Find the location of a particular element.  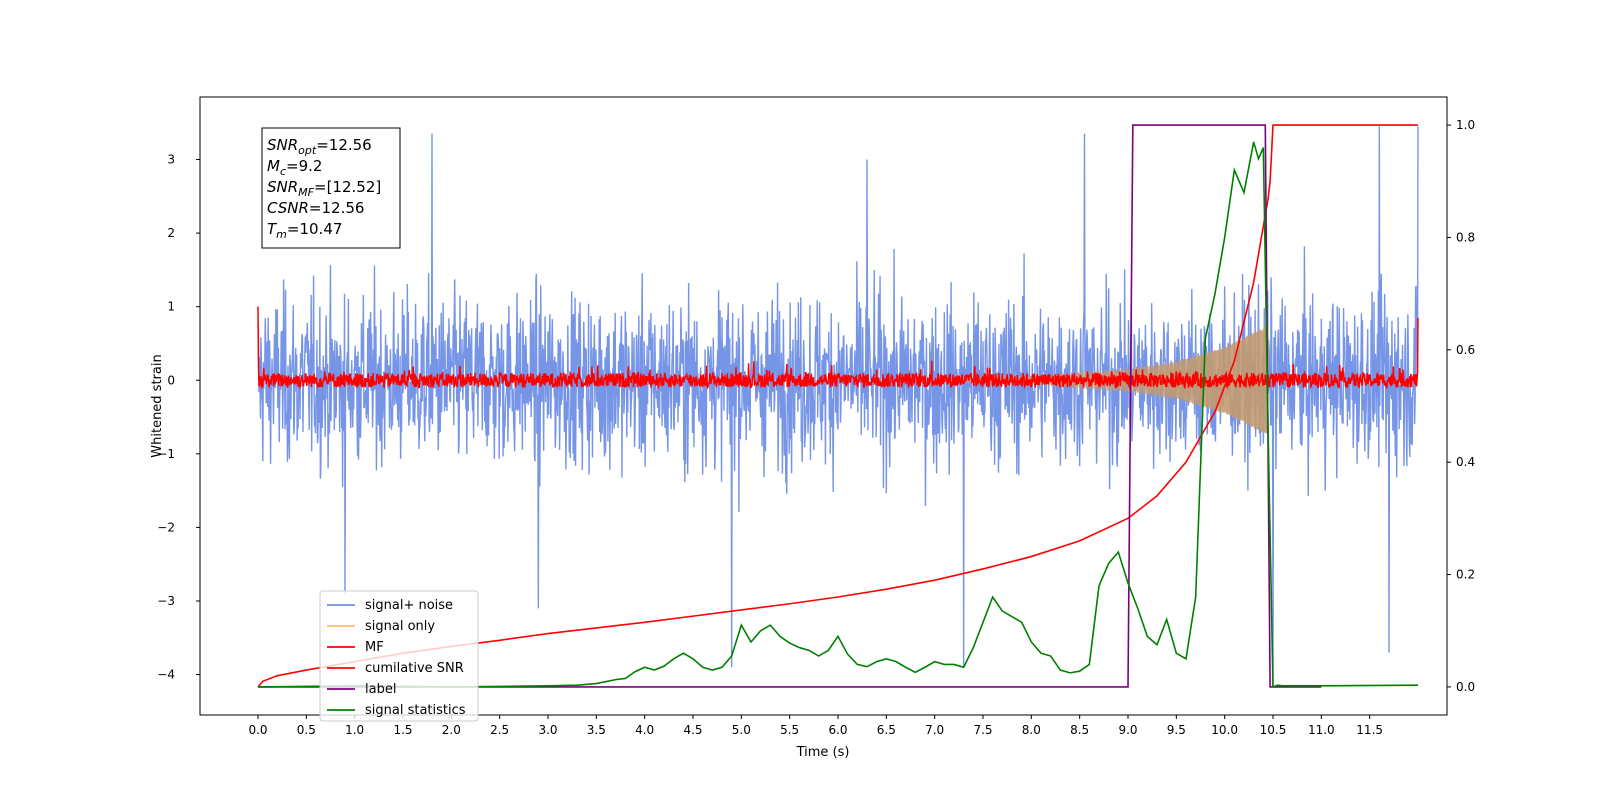

x-tick-label: 6.0 is located at coordinates (837, 730).